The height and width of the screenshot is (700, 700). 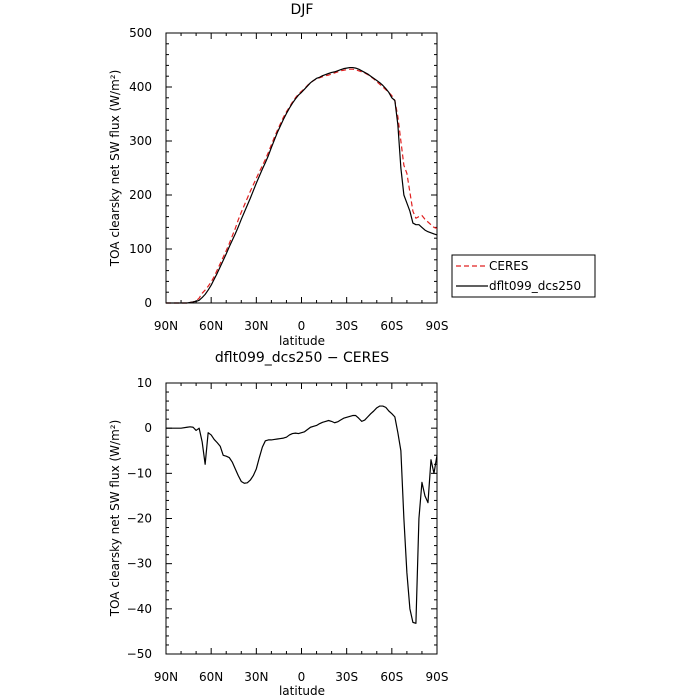 I want to click on top-x-tick-label: 90N, so click(x=166, y=326).